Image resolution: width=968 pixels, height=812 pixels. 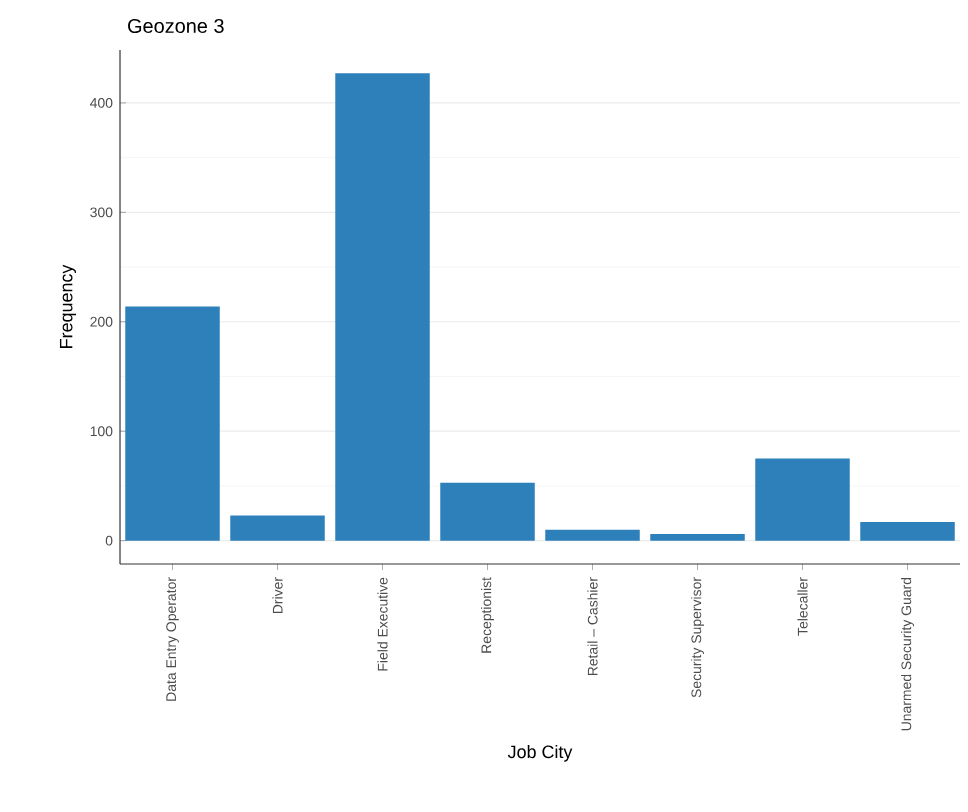 I want to click on y-axis-title: Frequency, so click(x=68, y=306).